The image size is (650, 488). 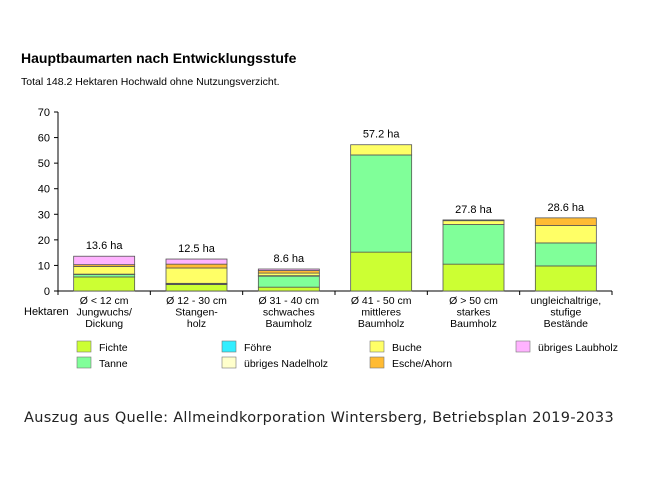 I want to click on x-tick-label: Ø > 50 cm, so click(x=473, y=301).